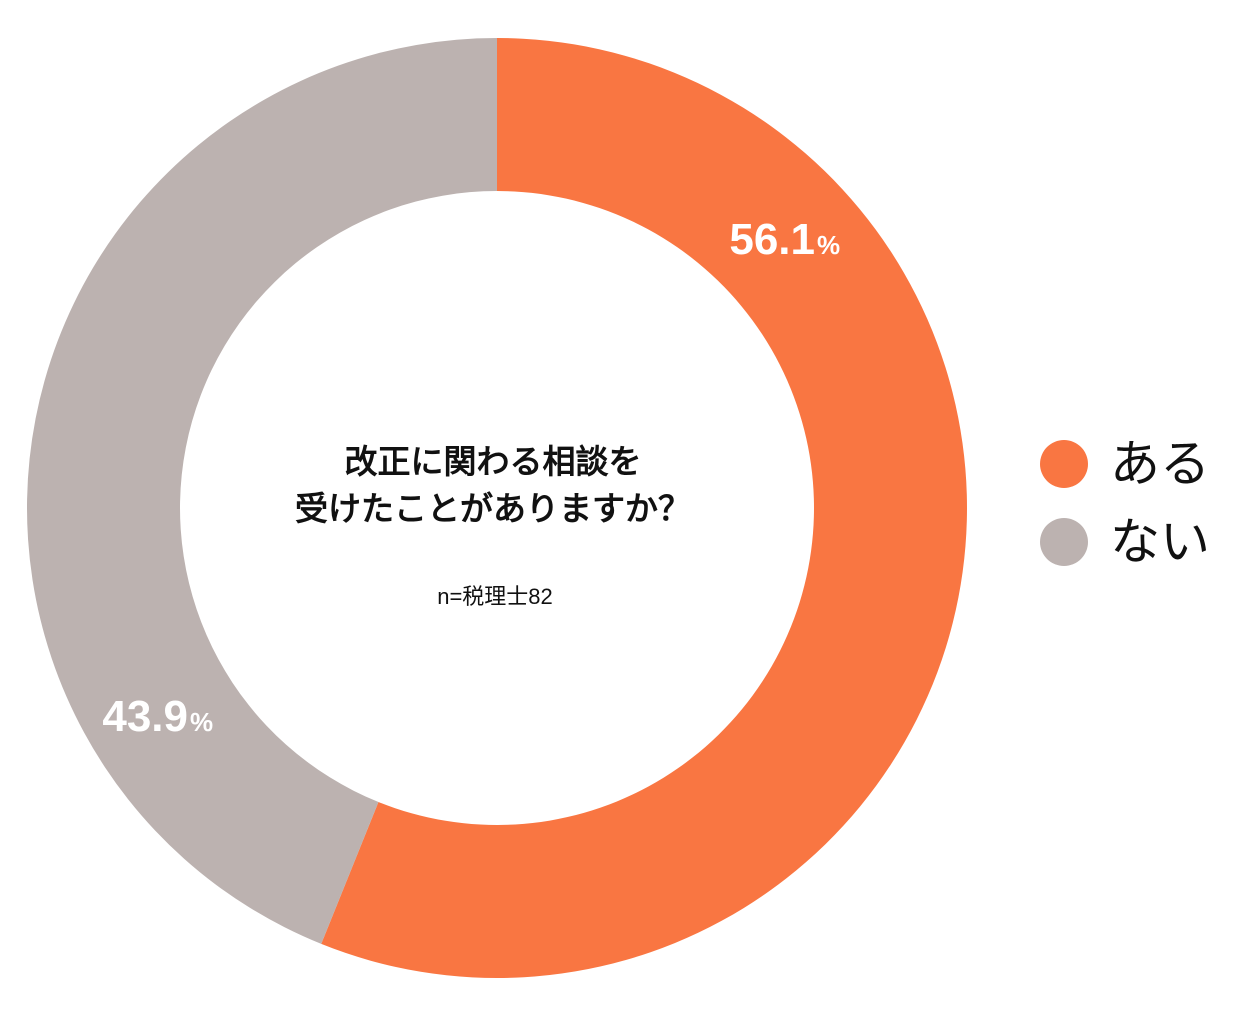 The width and height of the screenshot is (1258, 1016). I want to click on slice-unit-label-no: %, so click(201, 722).